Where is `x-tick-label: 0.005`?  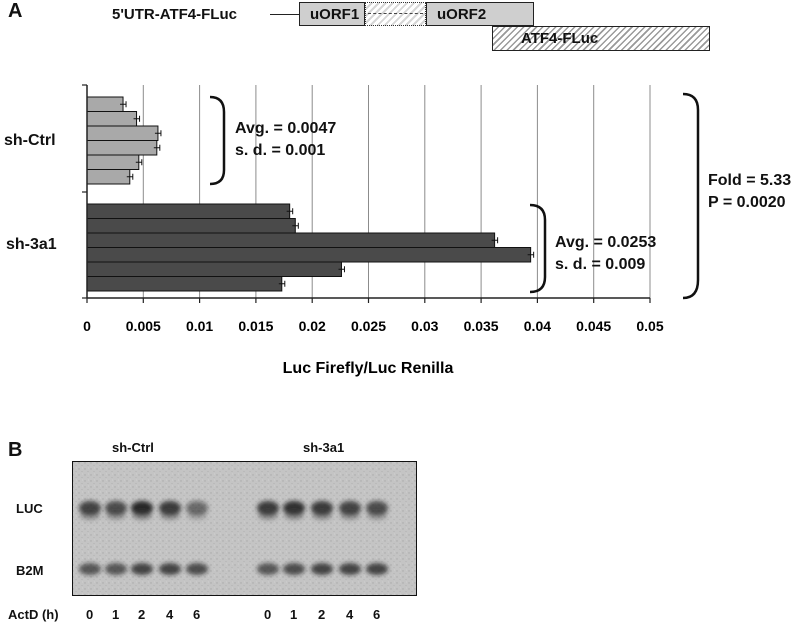
x-tick-label: 0.005 is located at coordinates (143, 326).